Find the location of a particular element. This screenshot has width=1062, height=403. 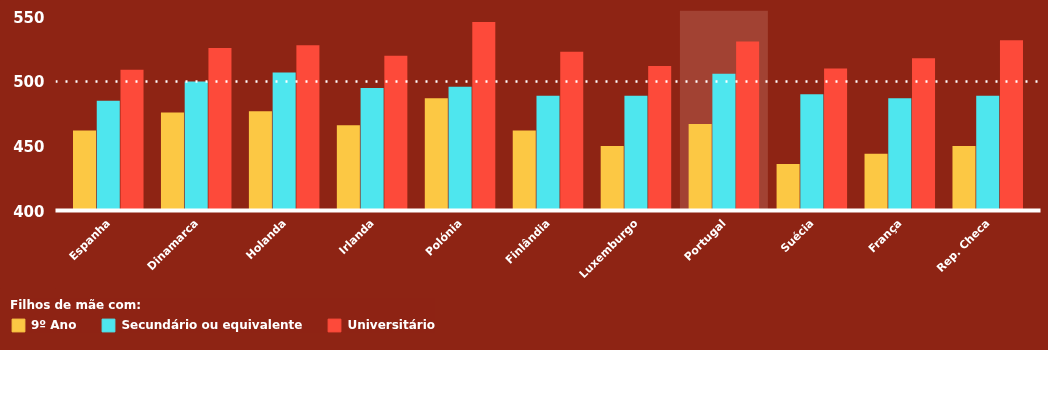

y-tick-label: 450 is located at coordinates (29, 146).